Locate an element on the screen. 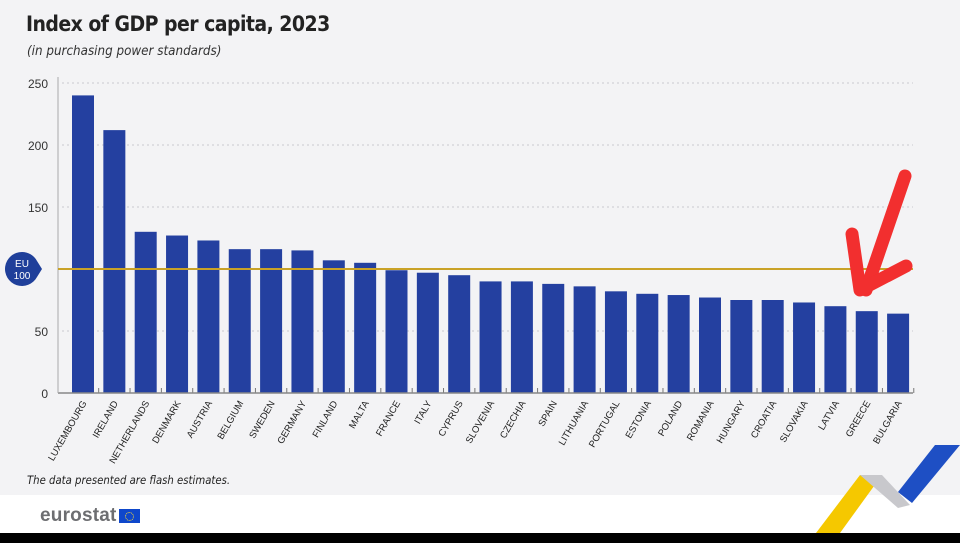  bar-cyprus is located at coordinates (459, 334).